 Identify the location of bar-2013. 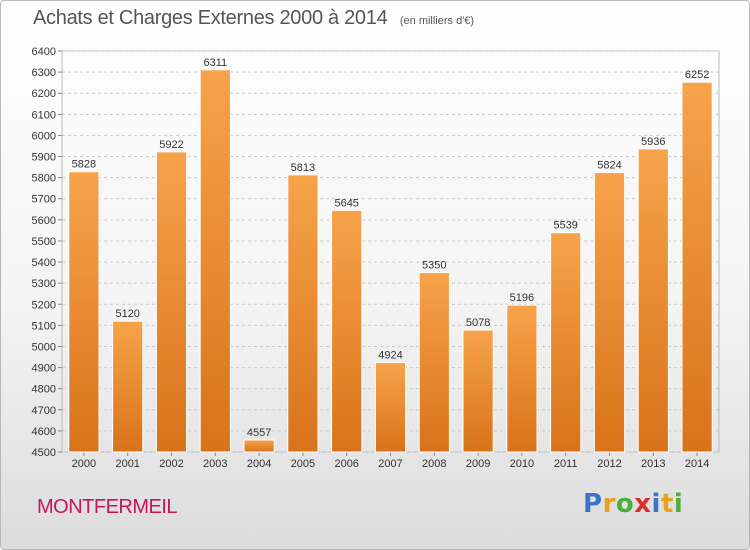
(653, 300).